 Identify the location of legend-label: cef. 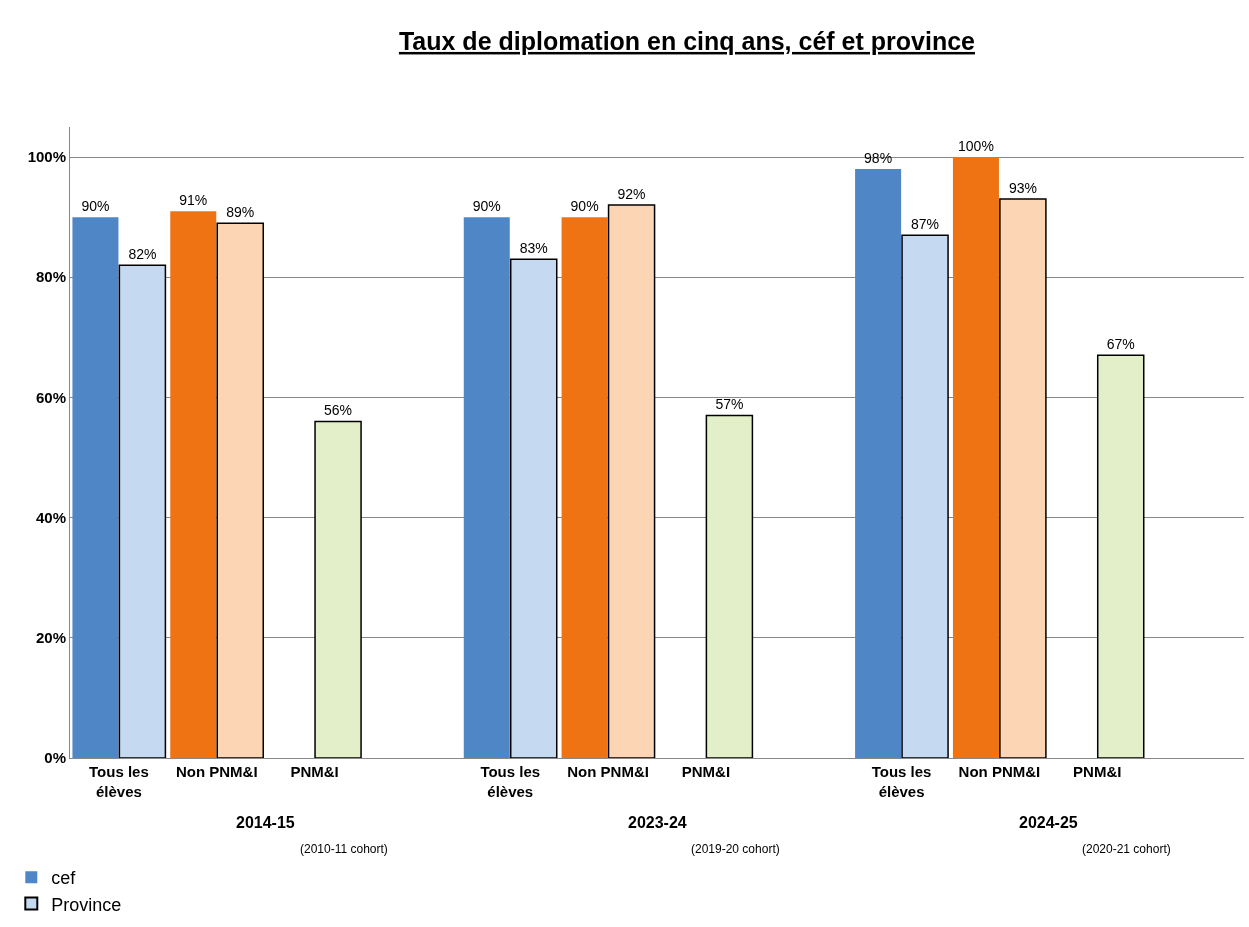
(64, 878).